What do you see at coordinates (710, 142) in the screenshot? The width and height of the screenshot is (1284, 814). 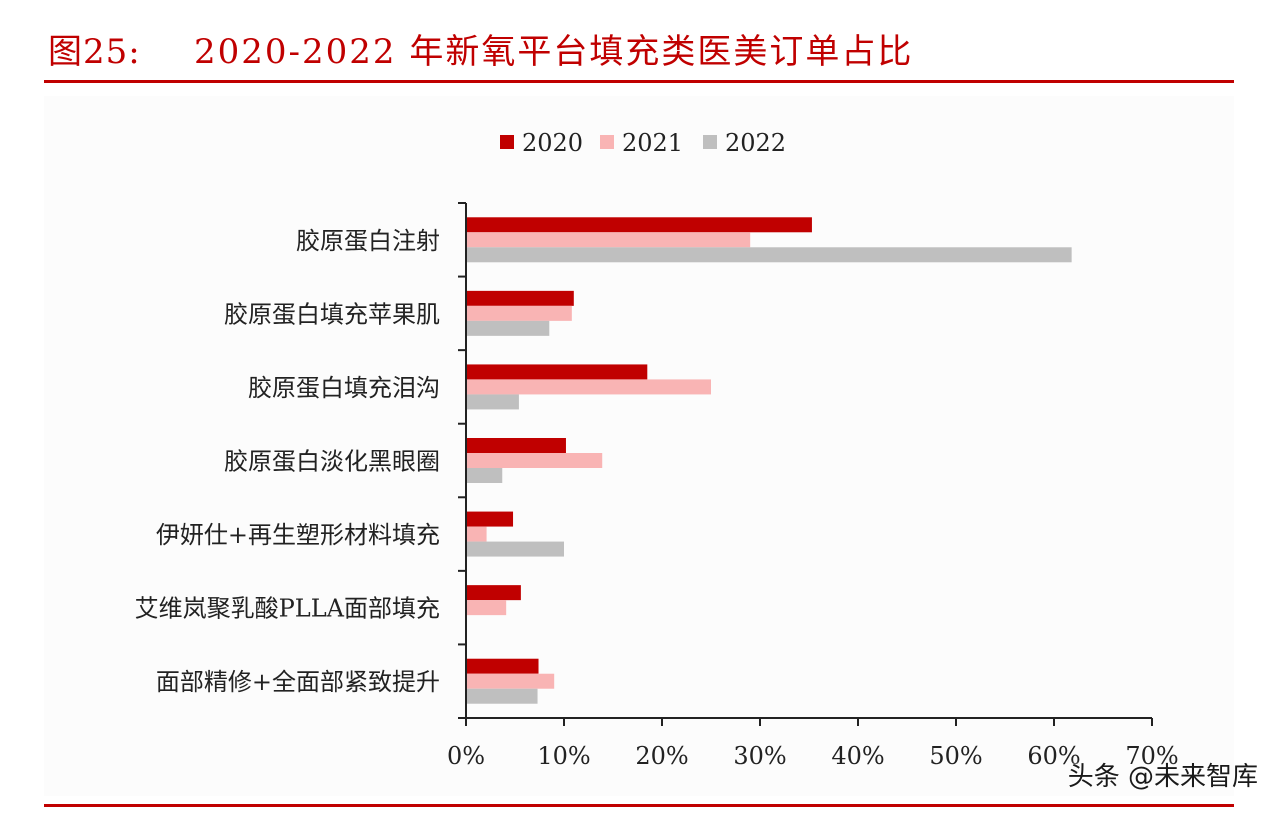 I see `legend-swatch-2022` at bounding box center [710, 142].